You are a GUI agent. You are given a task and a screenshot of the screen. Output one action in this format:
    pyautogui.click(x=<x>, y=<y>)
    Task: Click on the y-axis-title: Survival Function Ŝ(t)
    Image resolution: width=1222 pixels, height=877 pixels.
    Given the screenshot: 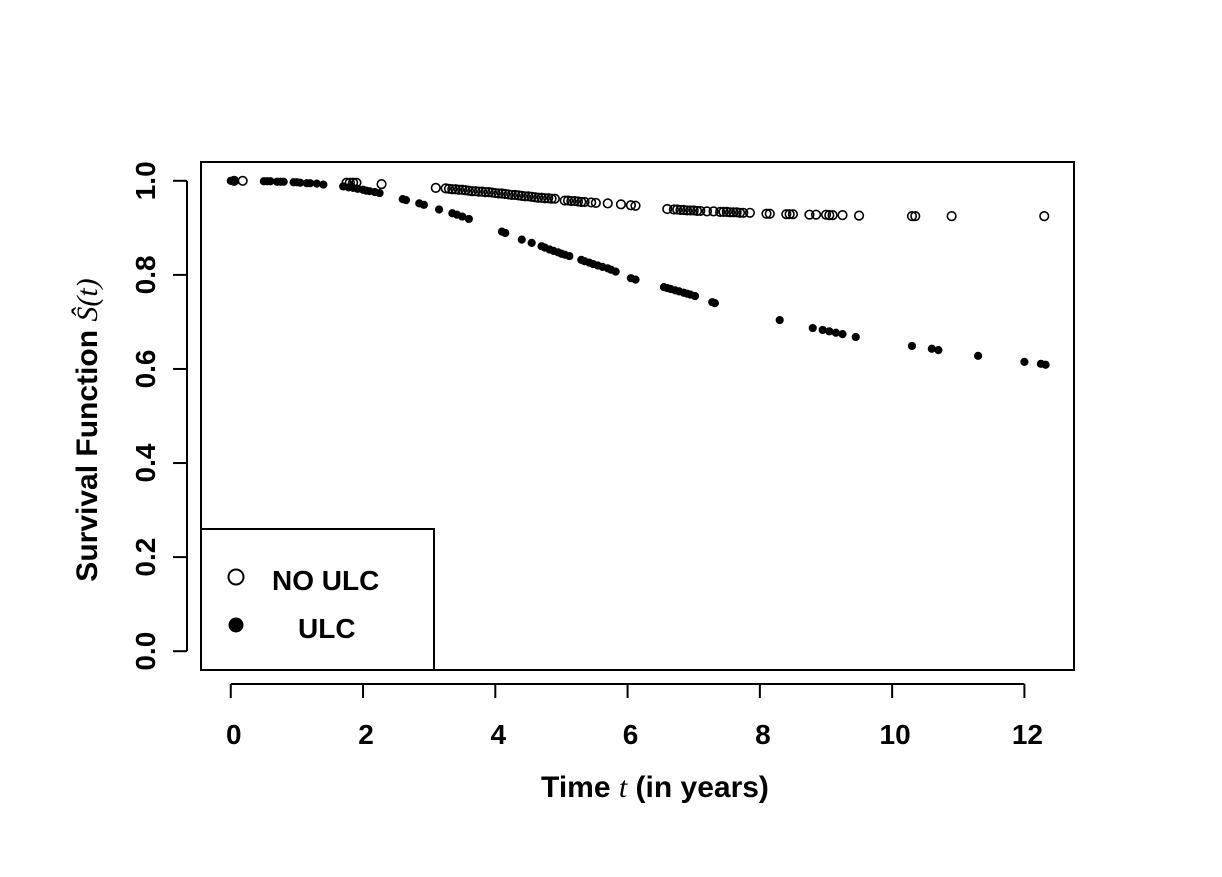 What is the action you would take?
    pyautogui.click(x=87, y=429)
    